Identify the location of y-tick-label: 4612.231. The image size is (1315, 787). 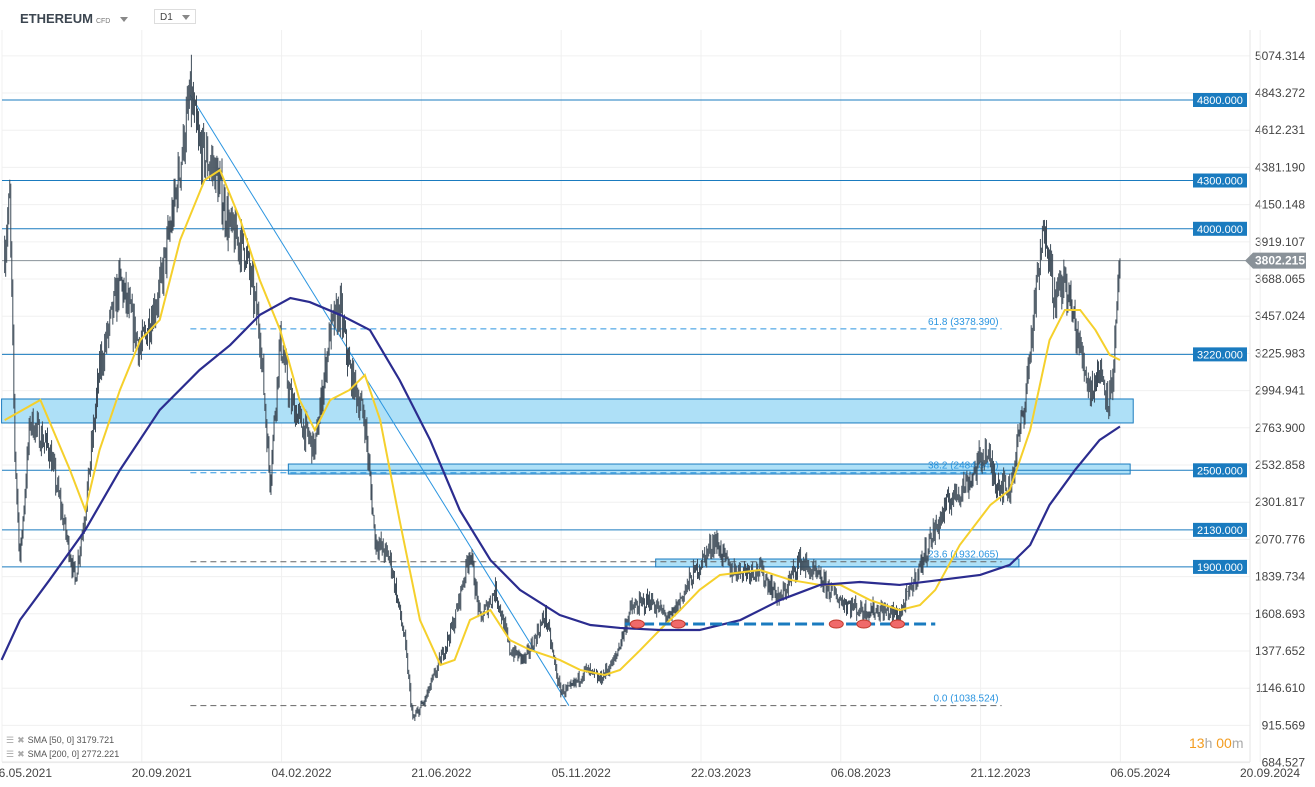
(1280, 130).